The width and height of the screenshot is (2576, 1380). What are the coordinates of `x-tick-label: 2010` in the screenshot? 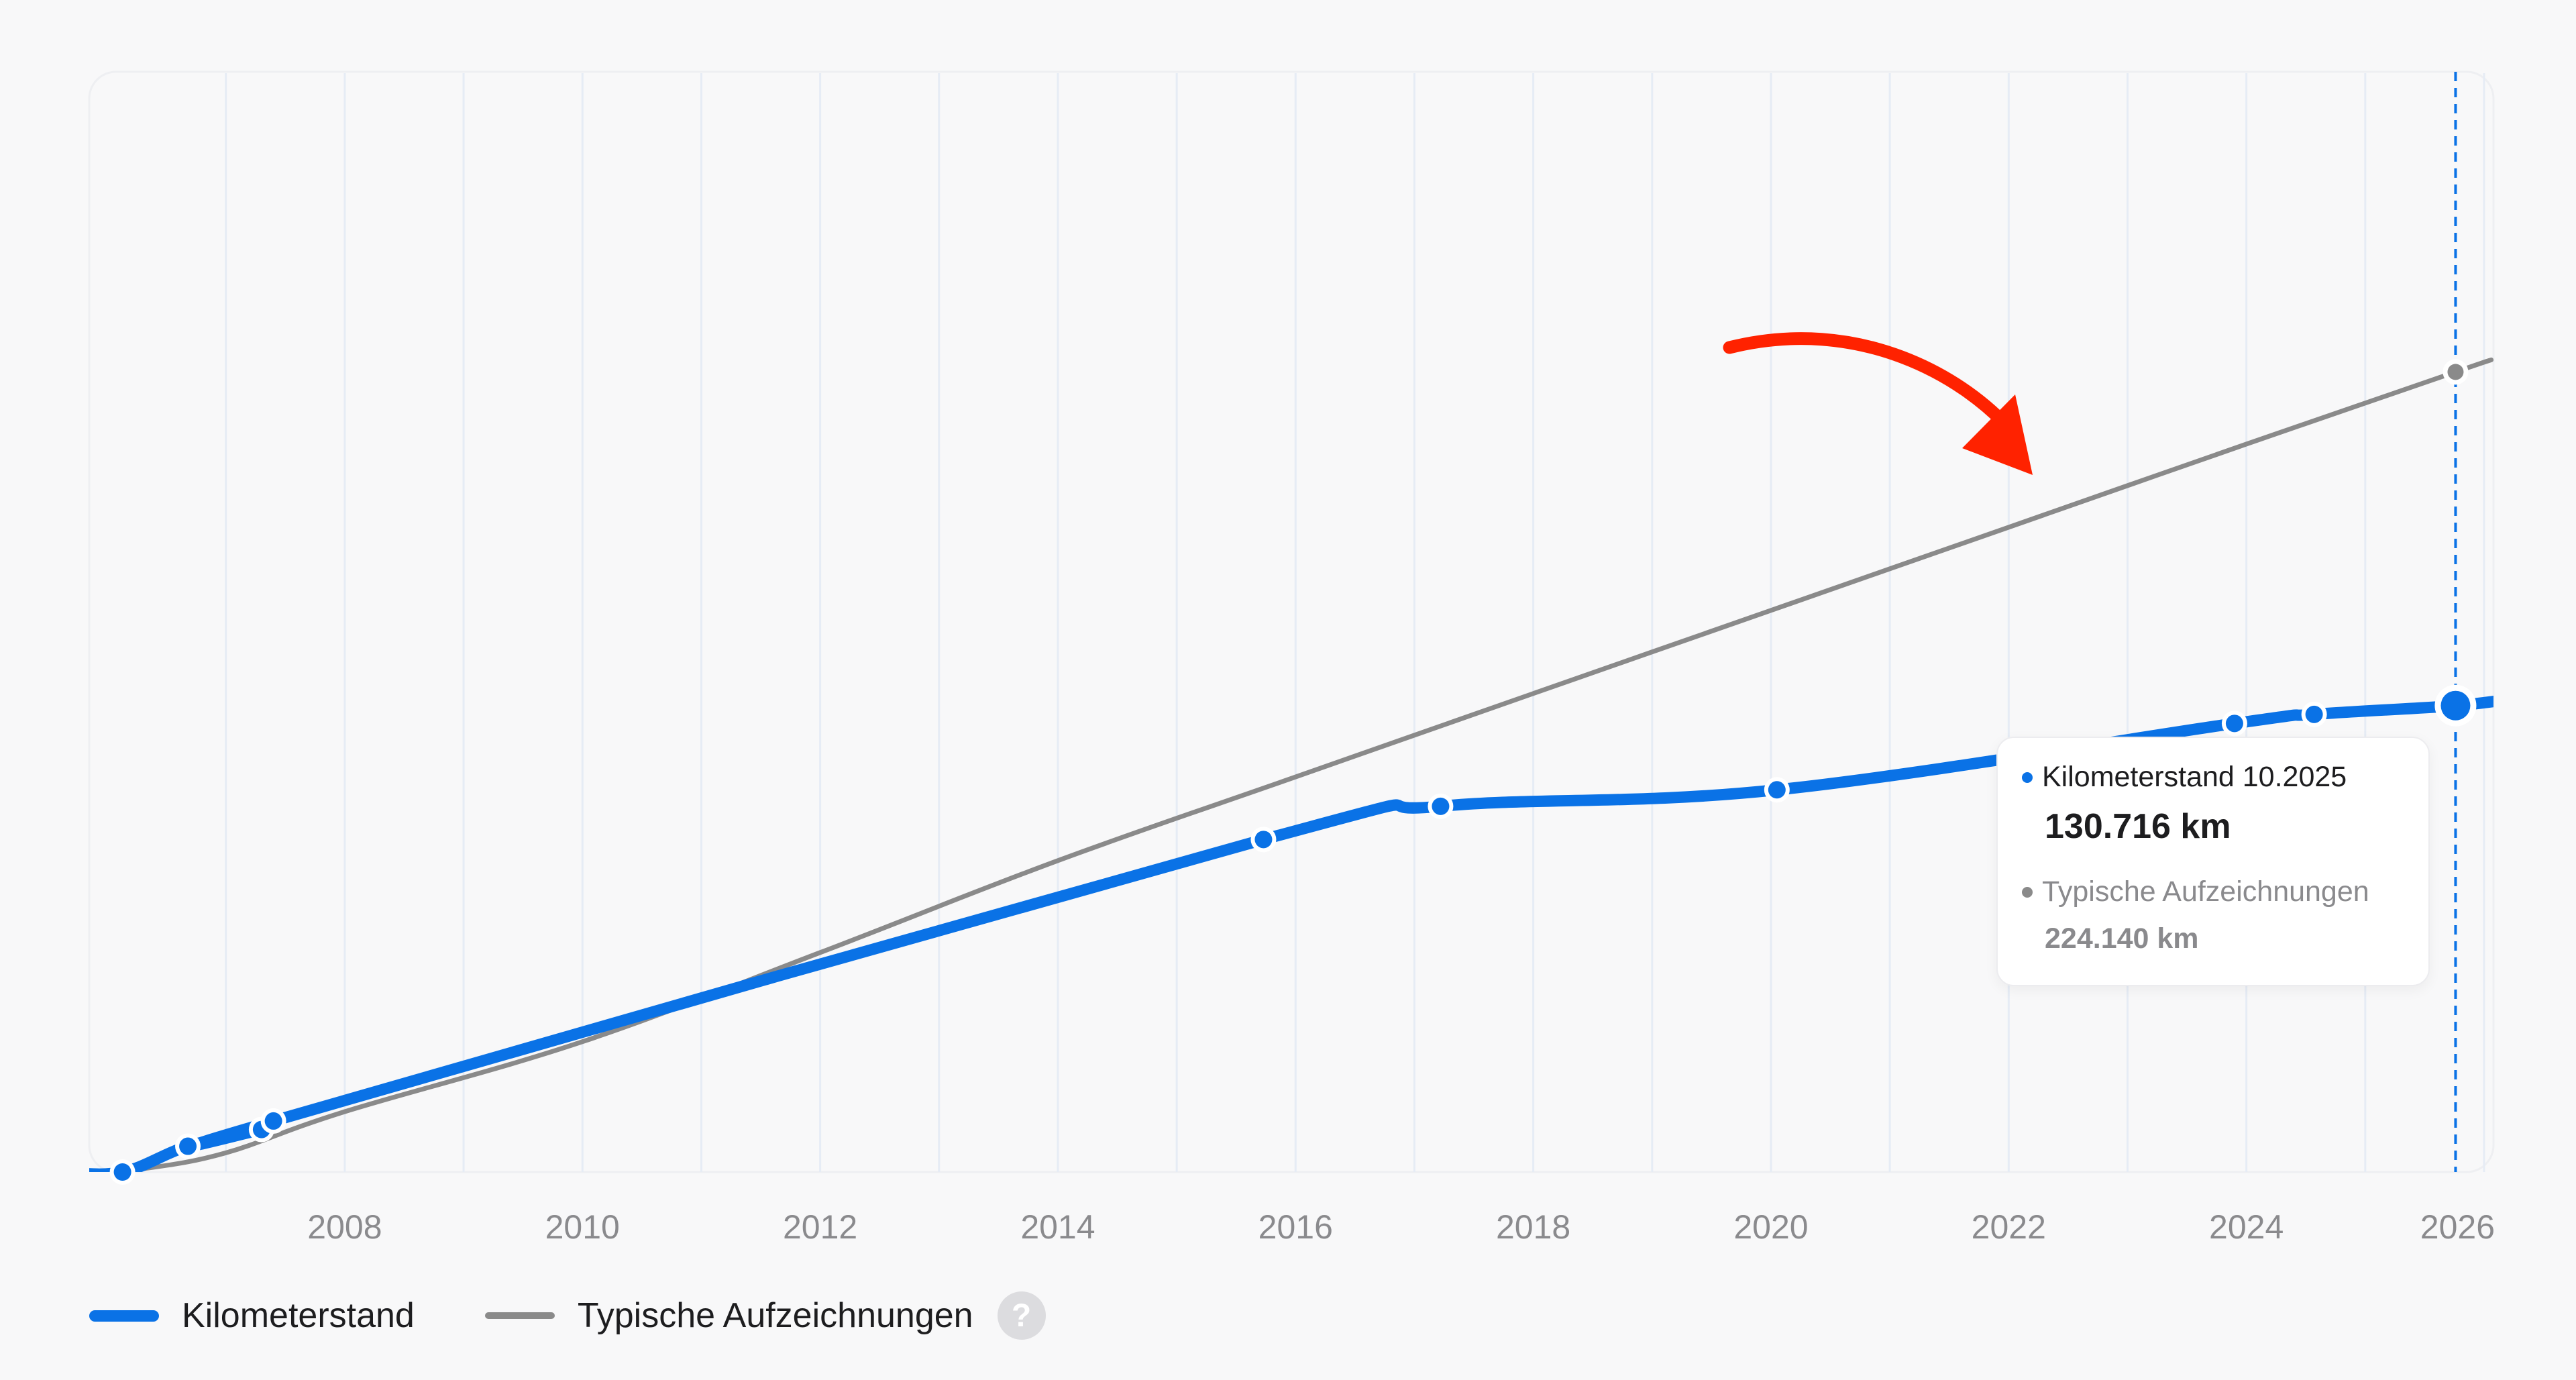 It's located at (582, 1227).